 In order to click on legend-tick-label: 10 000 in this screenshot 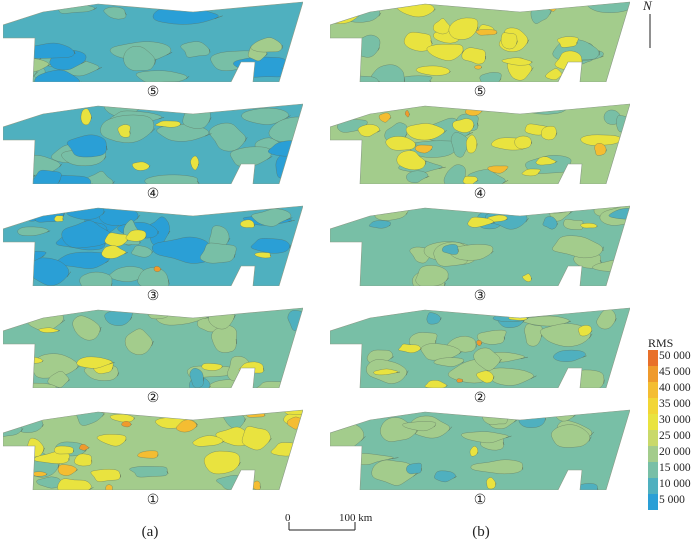, I will do `click(675, 484)`.